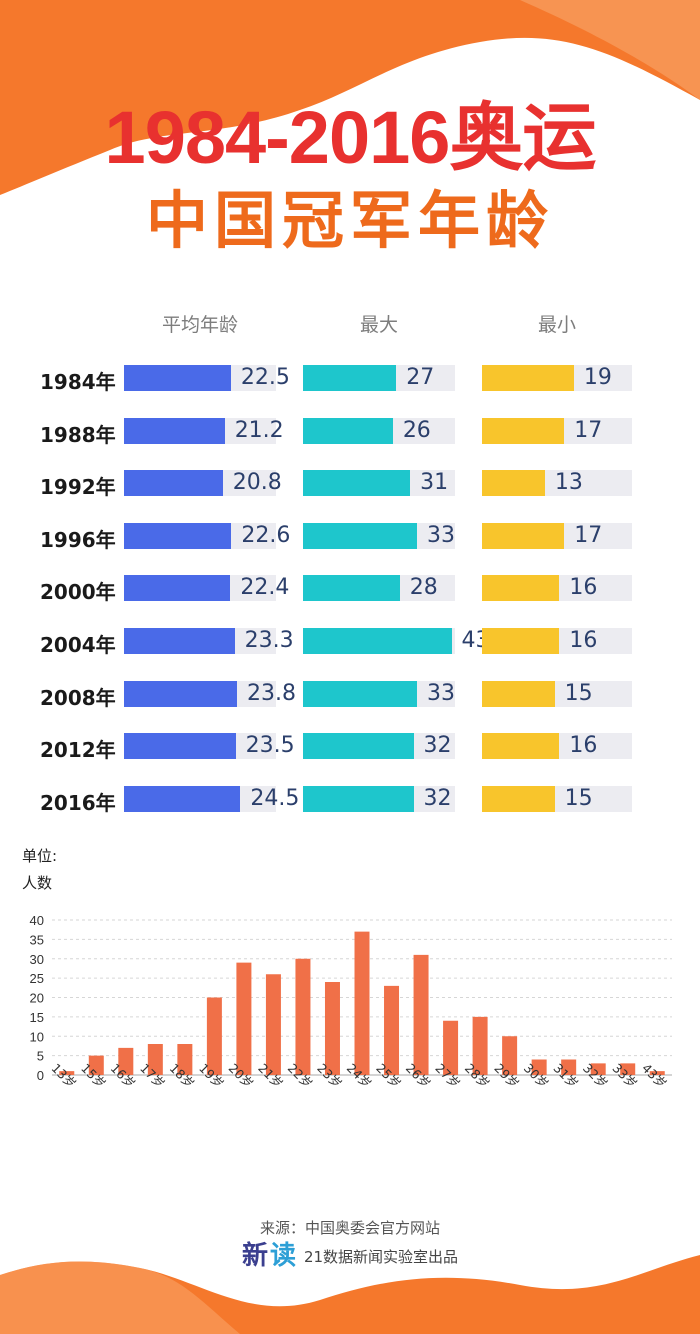 The image size is (700, 1334). Describe the element at coordinates (588, 535) in the screenshot. I see `bar-value-min: 17` at that location.